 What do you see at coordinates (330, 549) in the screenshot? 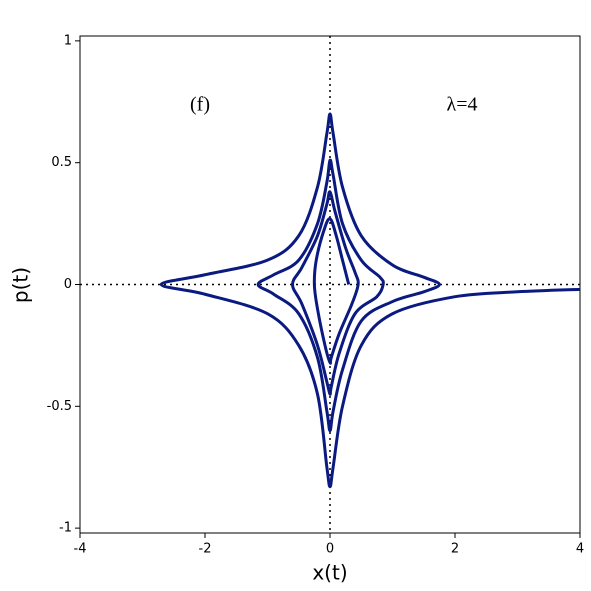
I see `x-tick-label: 0` at bounding box center [330, 549].